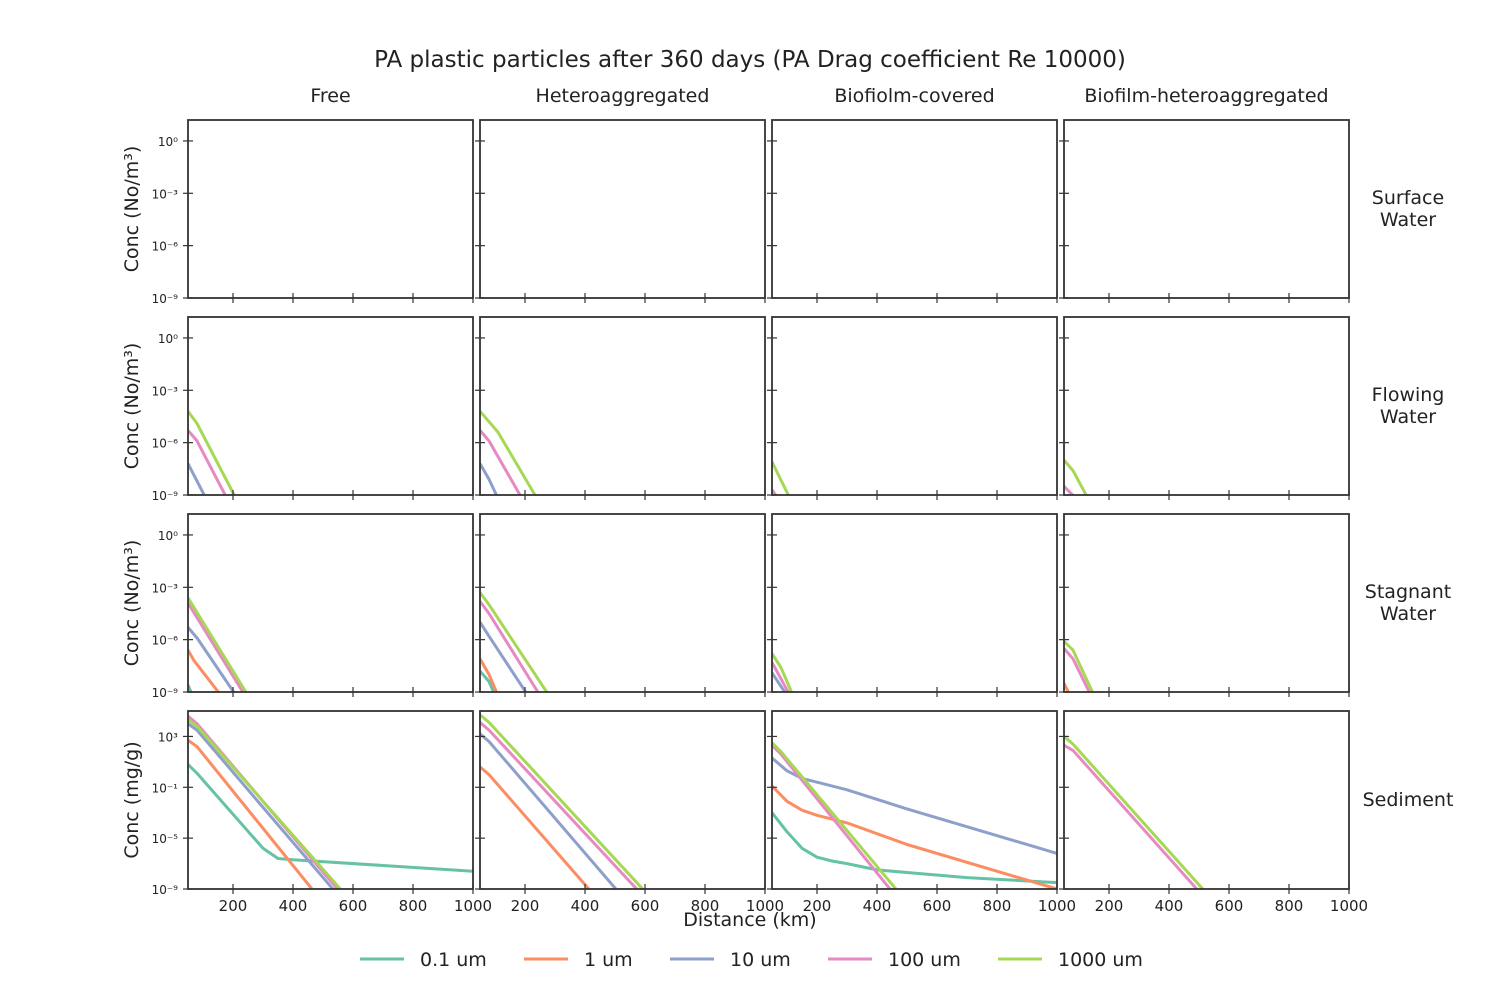 The height and width of the screenshot is (1000, 1500). I want to click on column-title: Heteroaggregated, so click(623, 96).